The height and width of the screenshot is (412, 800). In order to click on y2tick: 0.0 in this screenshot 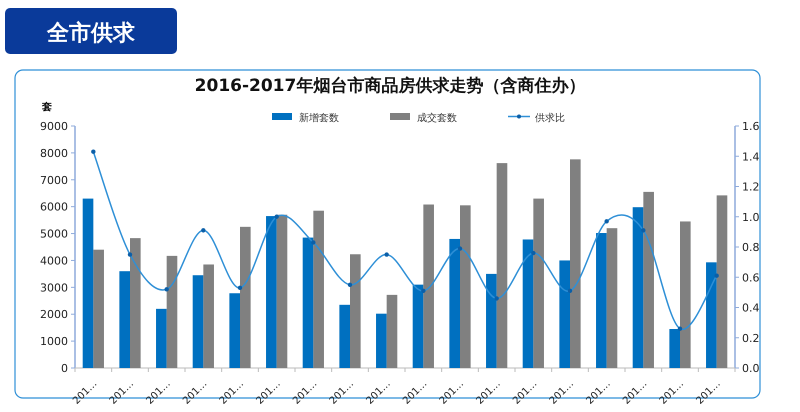, I will do `click(751, 368)`.